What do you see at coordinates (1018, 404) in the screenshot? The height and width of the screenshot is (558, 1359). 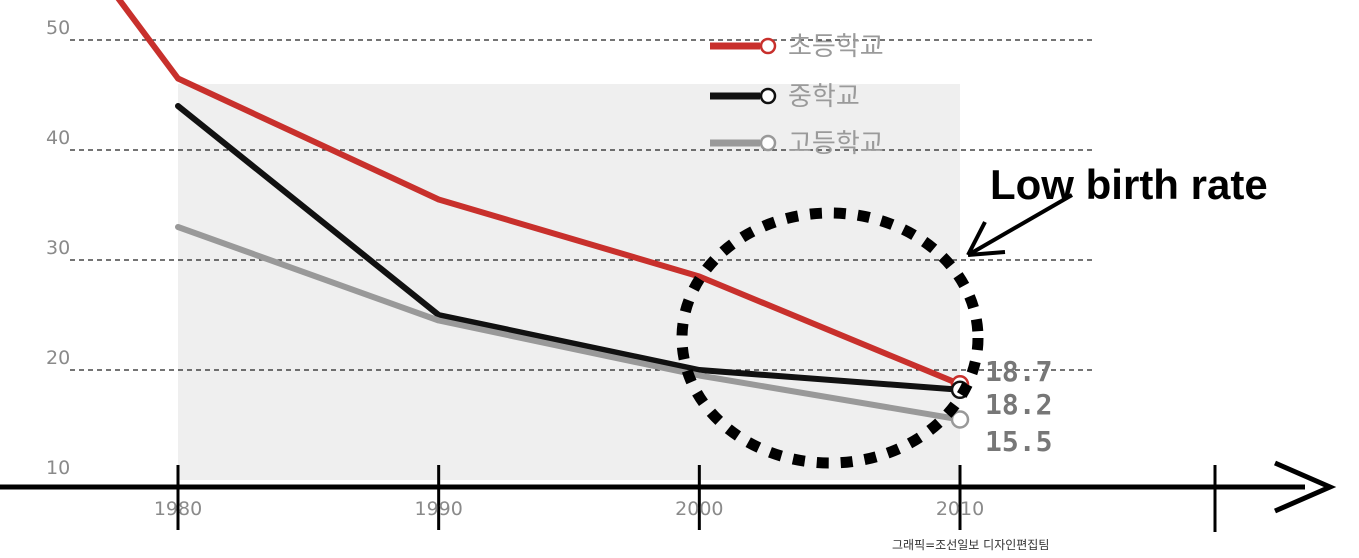 I see `end-value-label: 18.2` at bounding box center [1018, 404].